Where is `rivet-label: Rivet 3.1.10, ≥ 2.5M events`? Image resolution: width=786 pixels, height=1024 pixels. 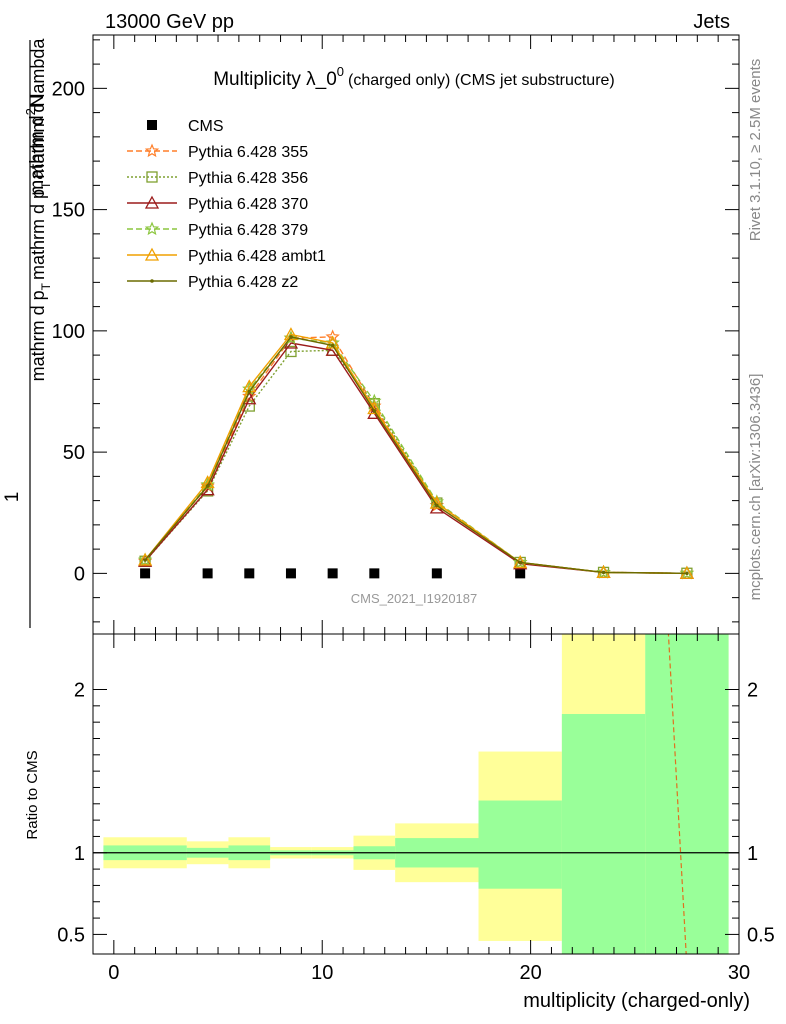 rivet-label: Rivet 3.1.10, ≥ 2.5M events is located at coordinates (755, 150).